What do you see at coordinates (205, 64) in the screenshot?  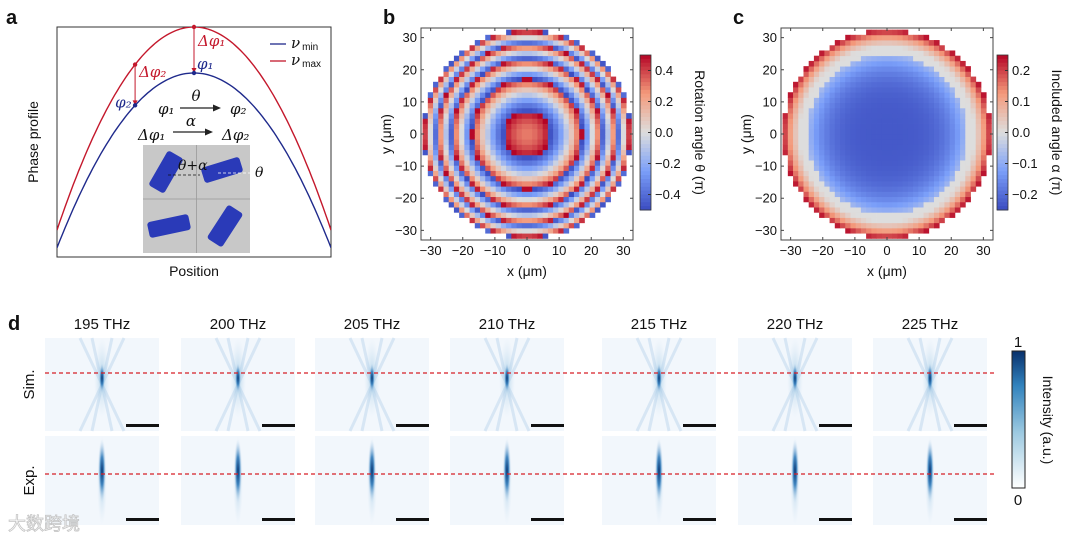 I see `phi-label: φ₁` at bounding box center [205, 64].